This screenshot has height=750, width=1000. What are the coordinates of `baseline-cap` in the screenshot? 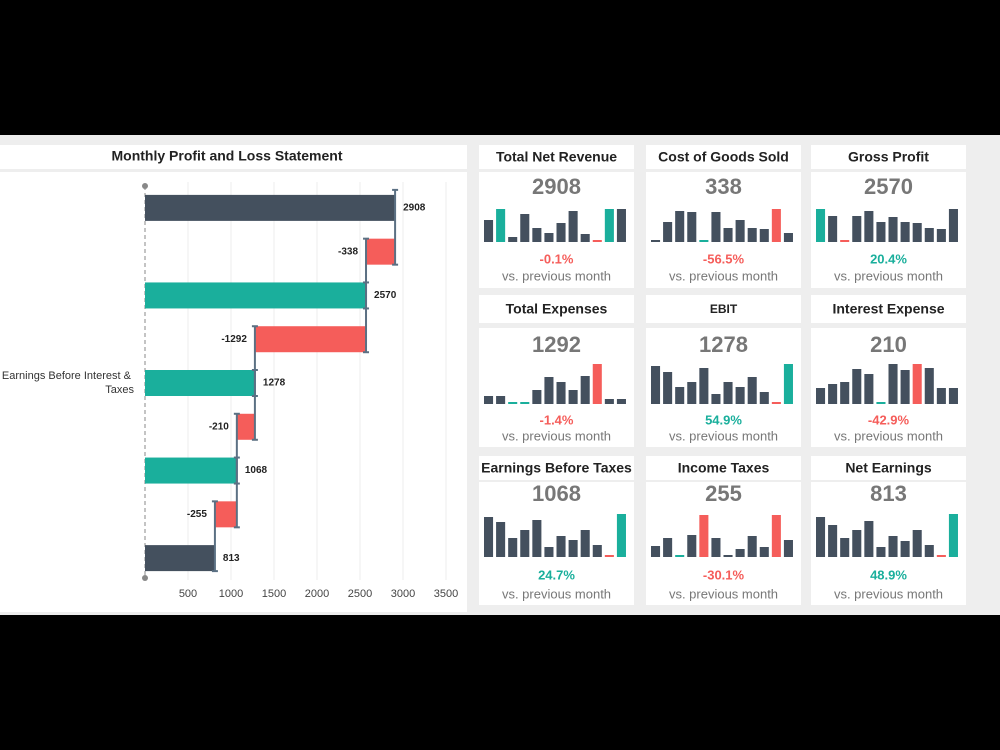 It's located at (145, 578).